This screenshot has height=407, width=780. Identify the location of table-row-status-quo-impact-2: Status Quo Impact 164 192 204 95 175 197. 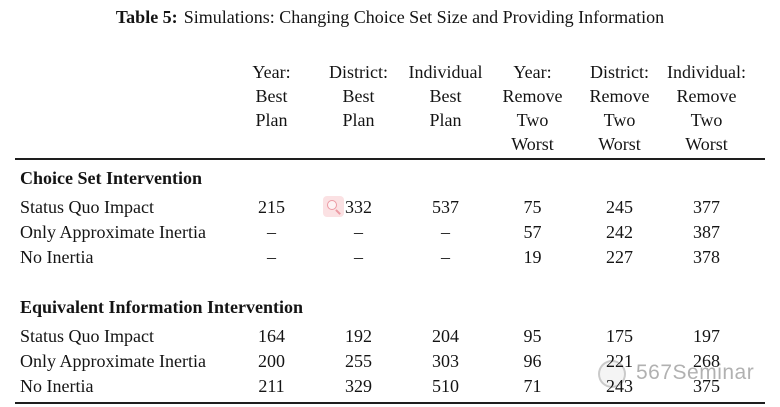
(390, 336).